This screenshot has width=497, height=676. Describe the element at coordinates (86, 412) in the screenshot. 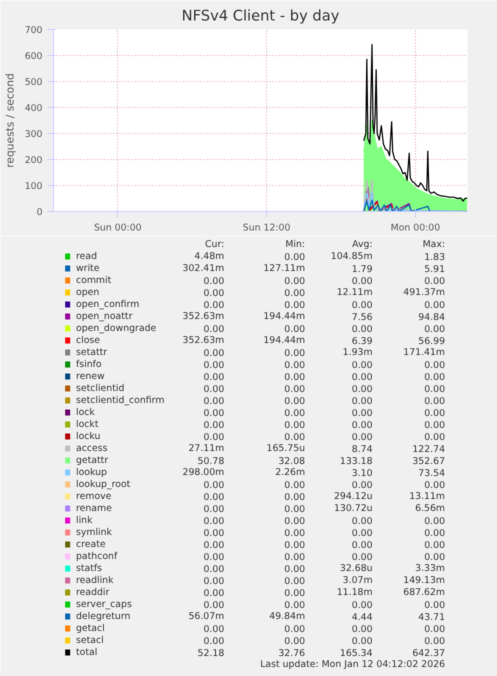

I see `legend-label: lock` at that location.